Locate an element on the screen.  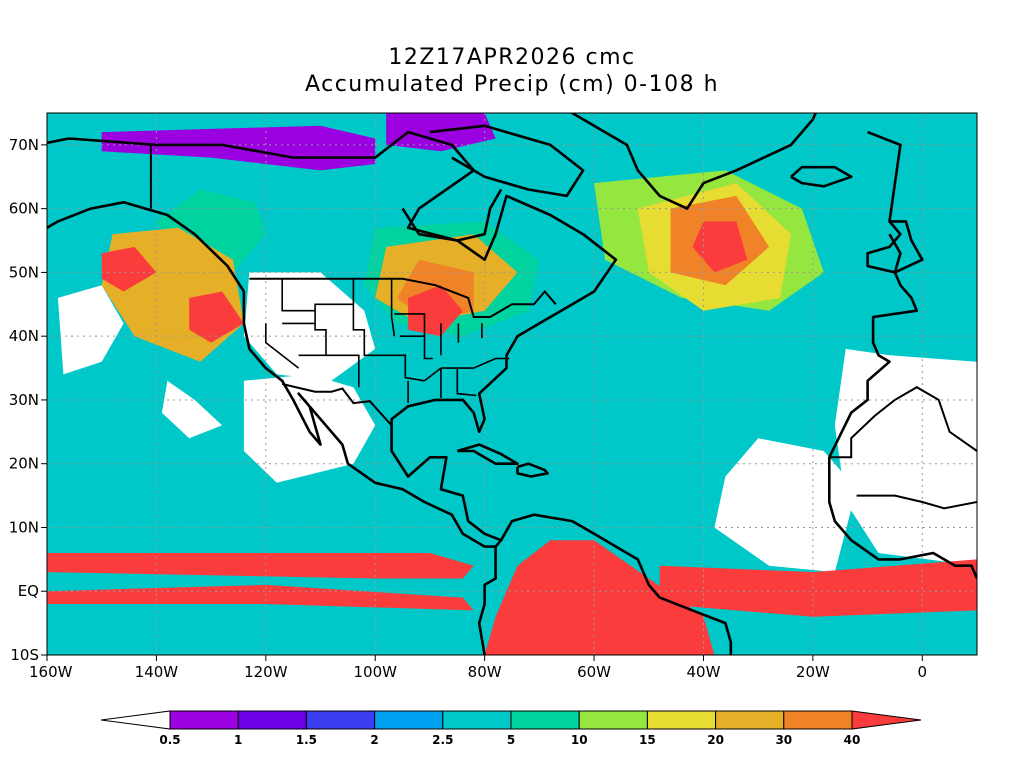
y-tick-label: EQ is located at coordinates (28, 591).